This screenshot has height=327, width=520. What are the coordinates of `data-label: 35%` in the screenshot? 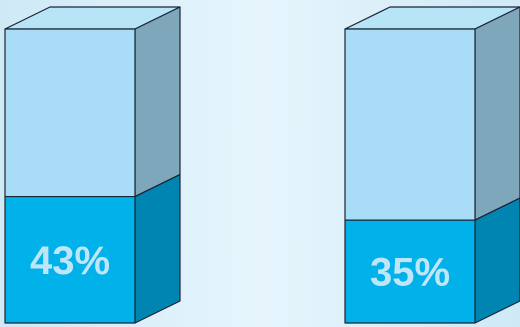 It's located at (410, 273).